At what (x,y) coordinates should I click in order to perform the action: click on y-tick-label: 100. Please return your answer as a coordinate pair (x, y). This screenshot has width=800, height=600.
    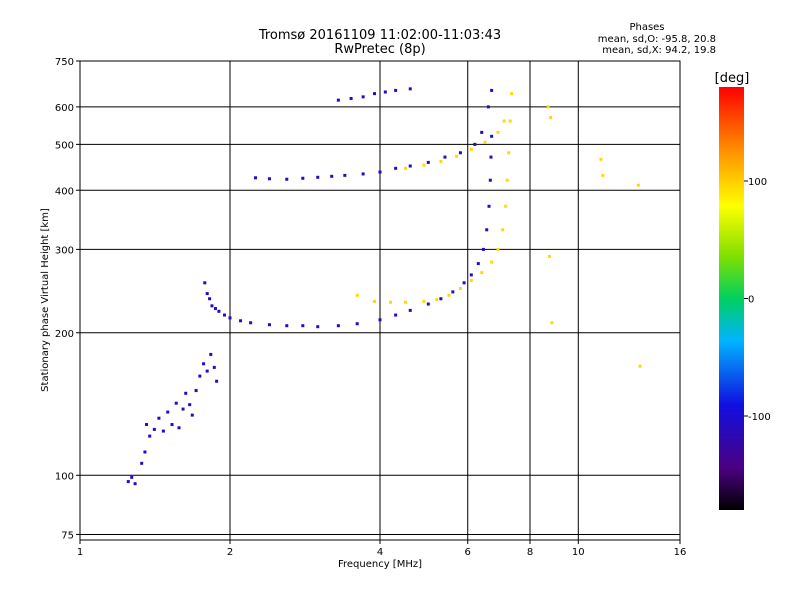
    Looking at the image, I should click on (64, 476).